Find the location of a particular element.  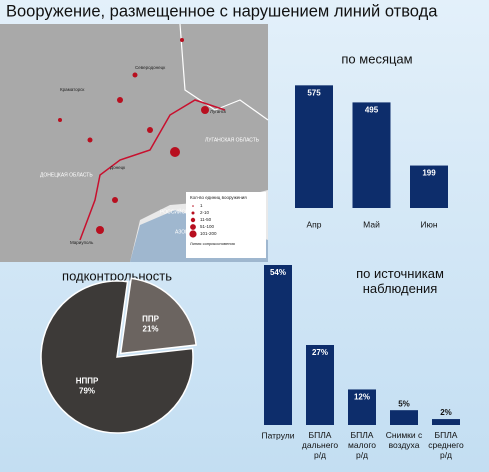

x-tick-label: Апр is located at coordinates (314, 224).